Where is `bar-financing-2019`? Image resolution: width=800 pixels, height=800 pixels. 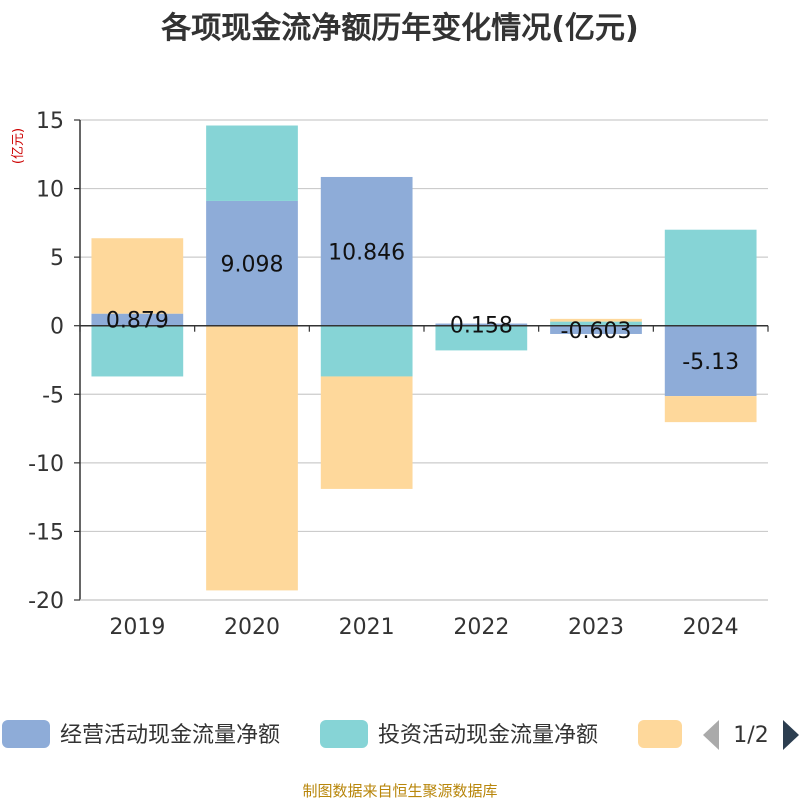 bar-financing-2019 is located at coordinates (137, 276).